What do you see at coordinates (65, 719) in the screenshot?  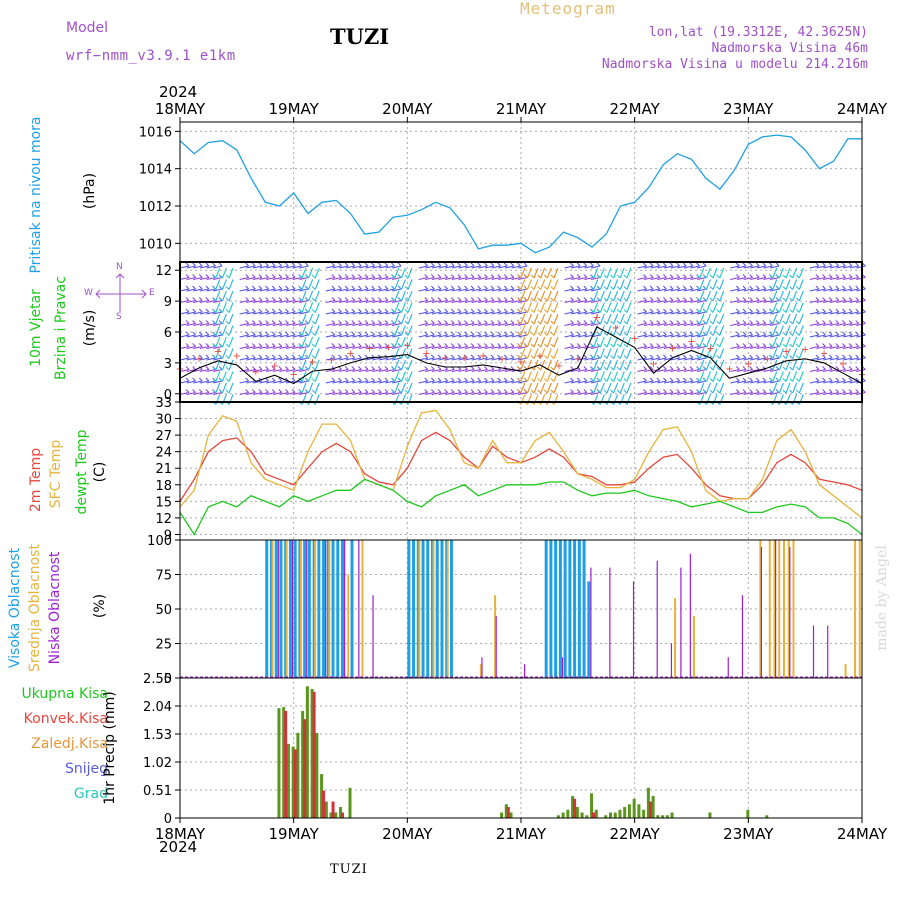 I see `precip-conv-label: Konvek.Kisa` at bounding box center [65, 719].